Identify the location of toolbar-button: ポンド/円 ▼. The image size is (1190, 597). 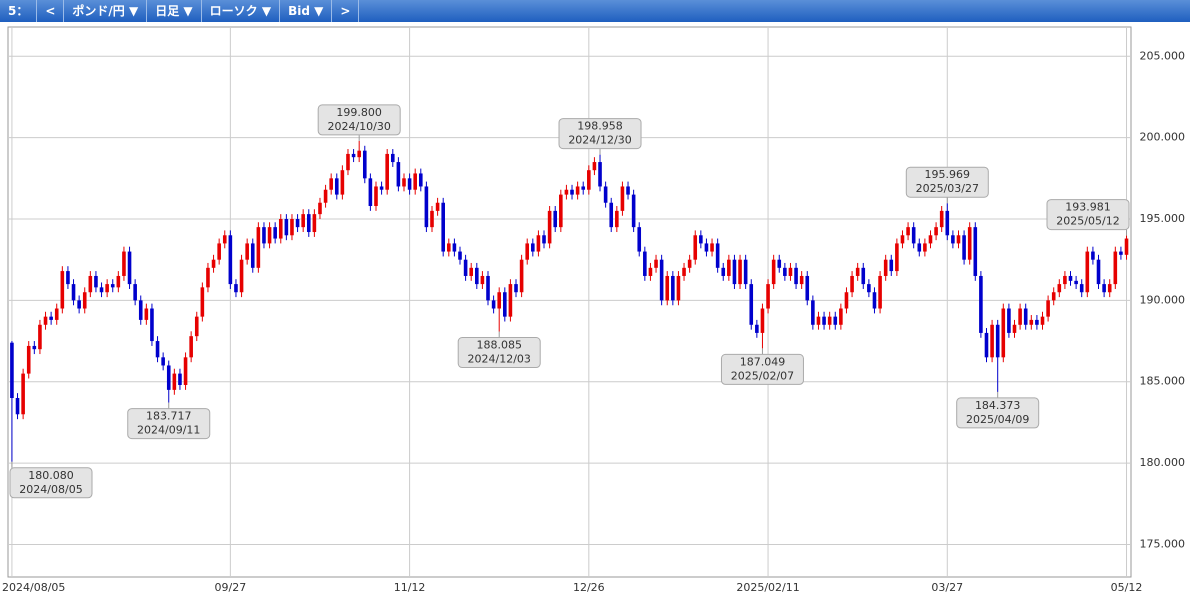
(106, 11).